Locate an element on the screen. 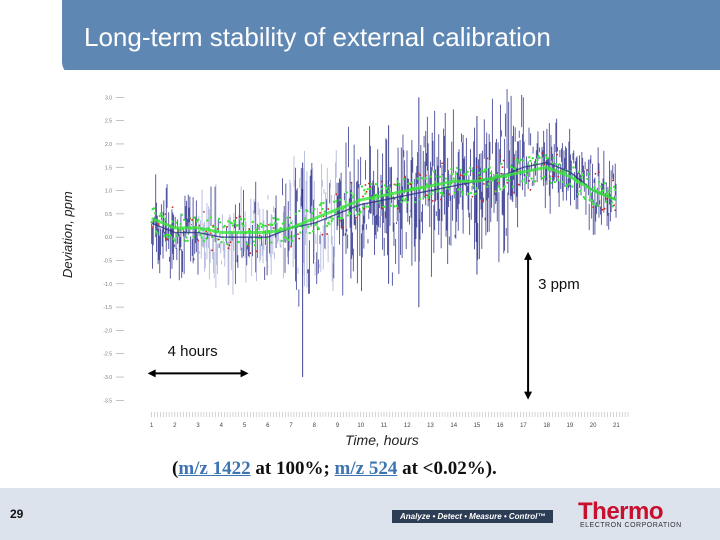 The width and height of the screenshot is (720, 540). y-tick-label: 2.0 is located at coordinates (108, 145).